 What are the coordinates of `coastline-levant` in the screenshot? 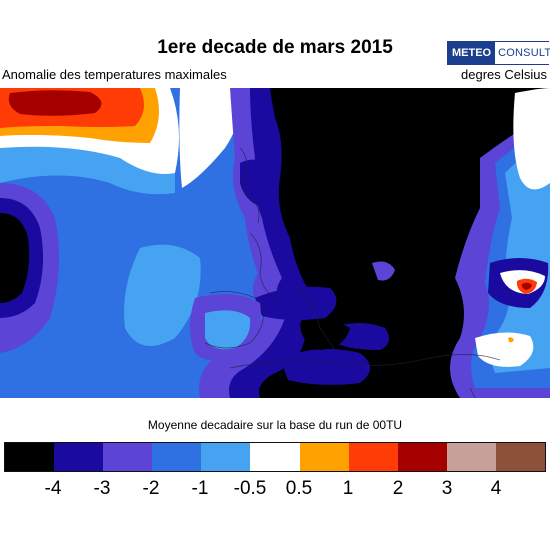 It's located at (472, 392).